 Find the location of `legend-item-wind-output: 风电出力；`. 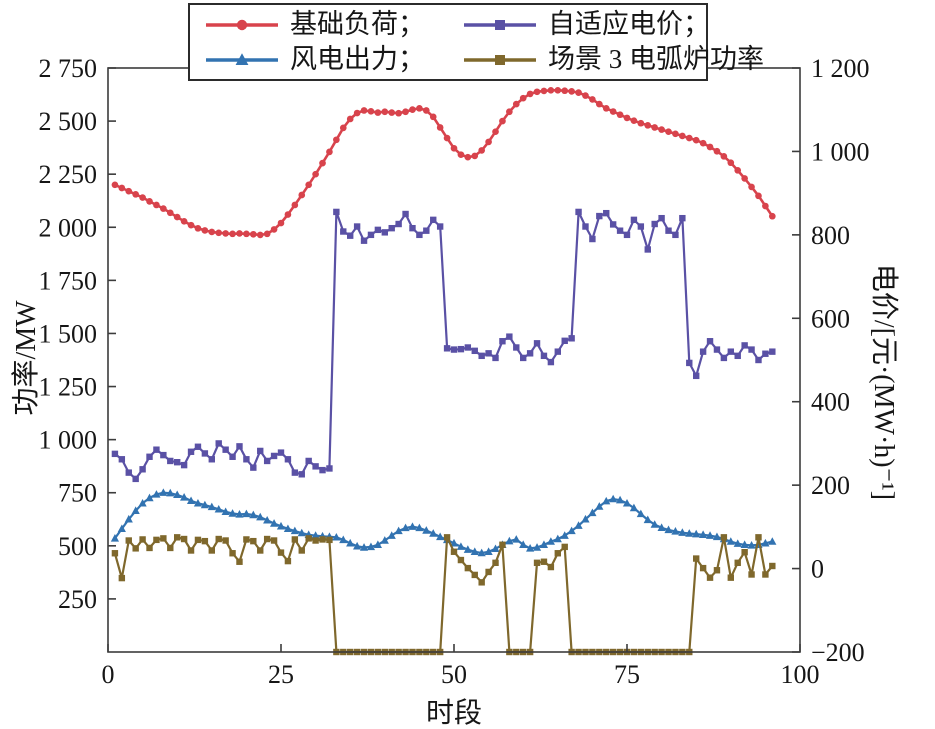

legend-item-wind-output: 风电出力； is located at coordinates (333, 59).